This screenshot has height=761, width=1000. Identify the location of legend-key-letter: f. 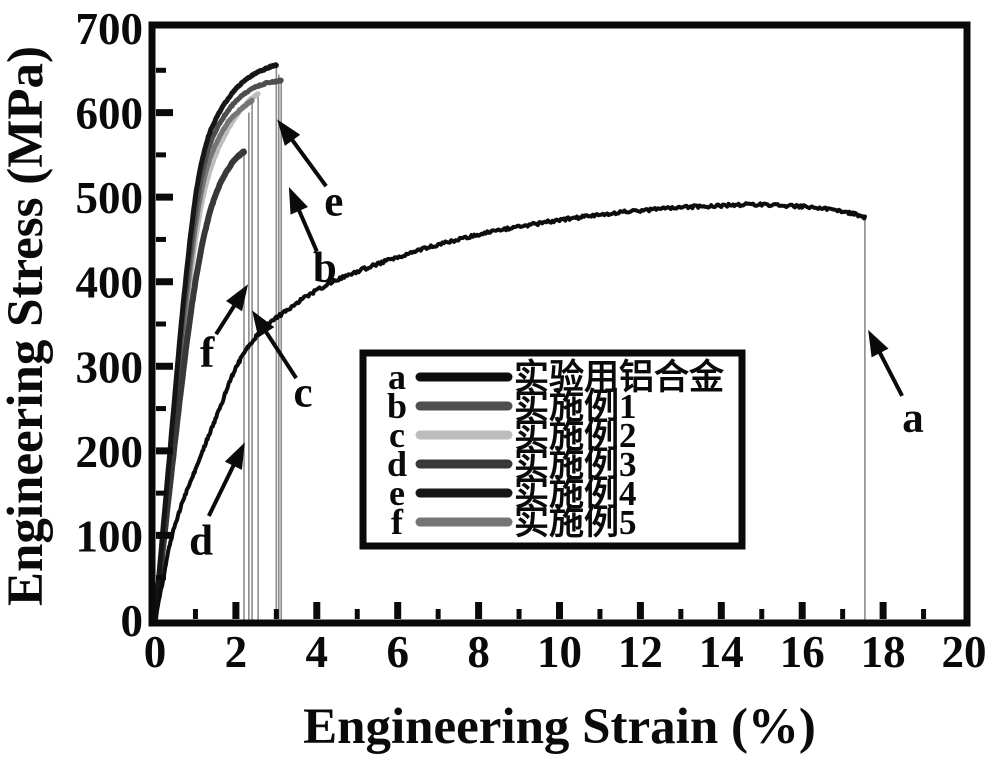
(397, 522).